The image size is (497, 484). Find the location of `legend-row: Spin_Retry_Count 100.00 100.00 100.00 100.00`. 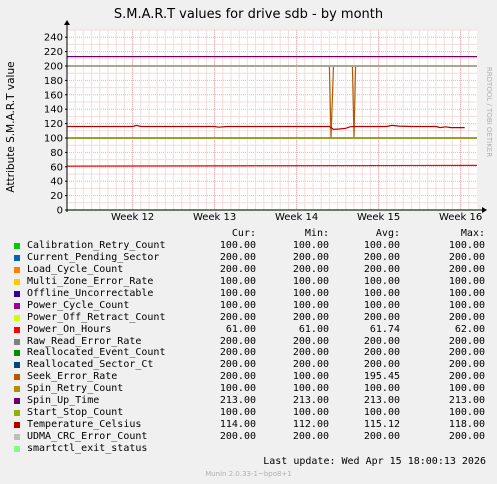

legend-row: Spin_Retry_Count 100.00 100.00 100.00 100.00 is located at coordinates (251, 389).